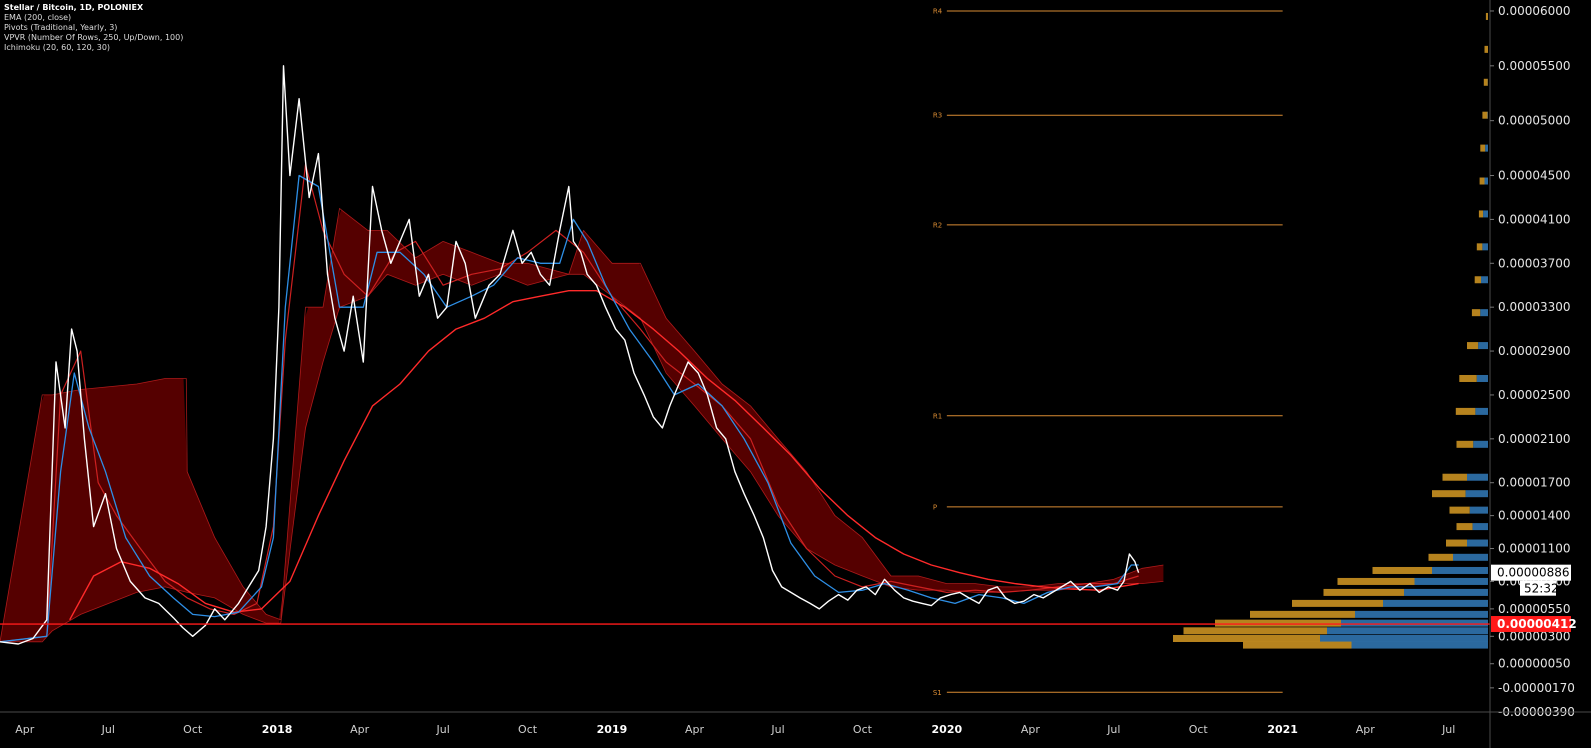 This screenshot has height=748, width=1591. Describe the element at coordinates (1282, 729) in the screenshot. I see `time-tick-label-15: 2021` at that location.